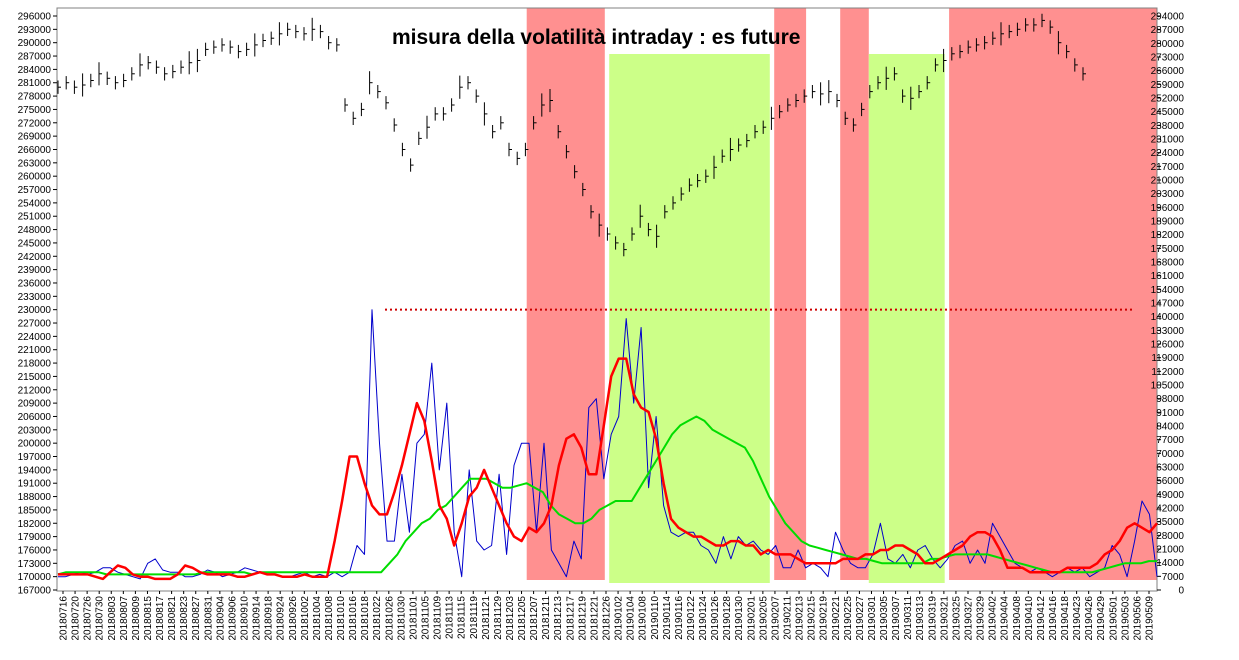 This screenshot has height=660, width=1239. What do you see at coordinates (534, 618) in the screenshot?
I see `x-tick-label: 20181207` at bounding box center [534, 618].